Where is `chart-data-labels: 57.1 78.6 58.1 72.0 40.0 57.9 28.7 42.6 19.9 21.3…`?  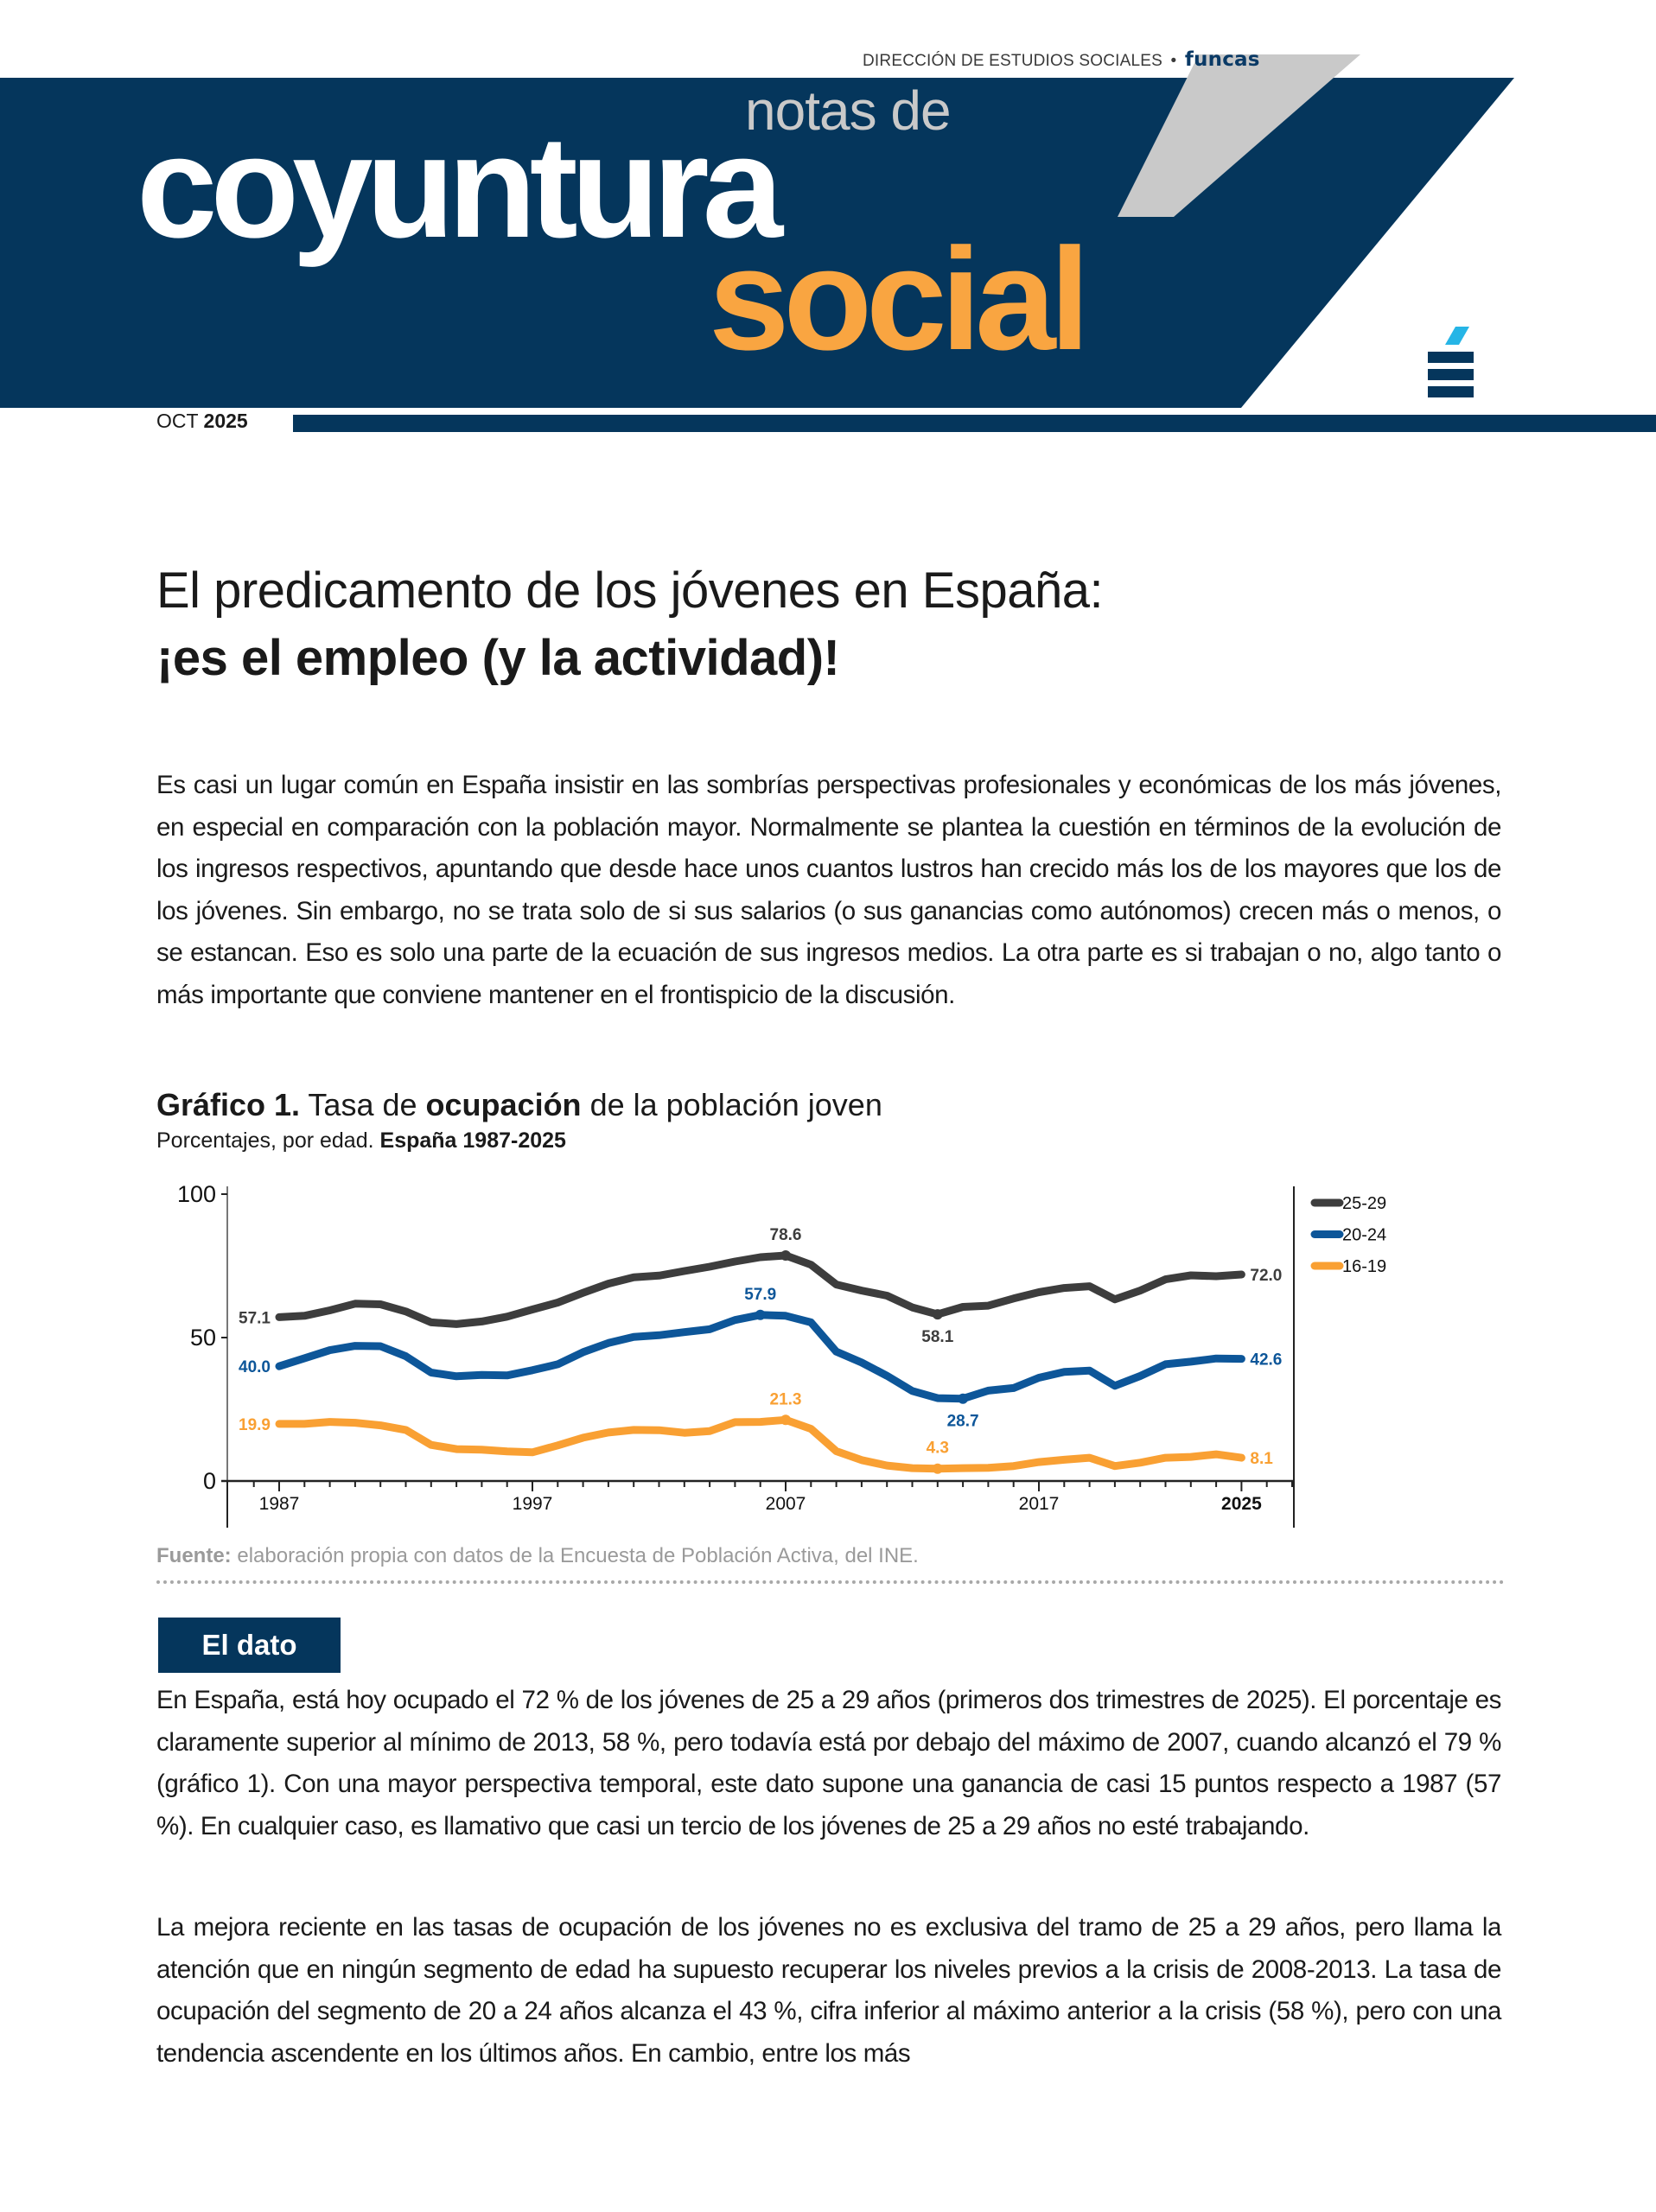 chart-data-labels: 57.1 78.6 58.1 72.0 40.0 57.9 28.7 42.6 19.9 21.3… is located at coordinates (760, 1347).